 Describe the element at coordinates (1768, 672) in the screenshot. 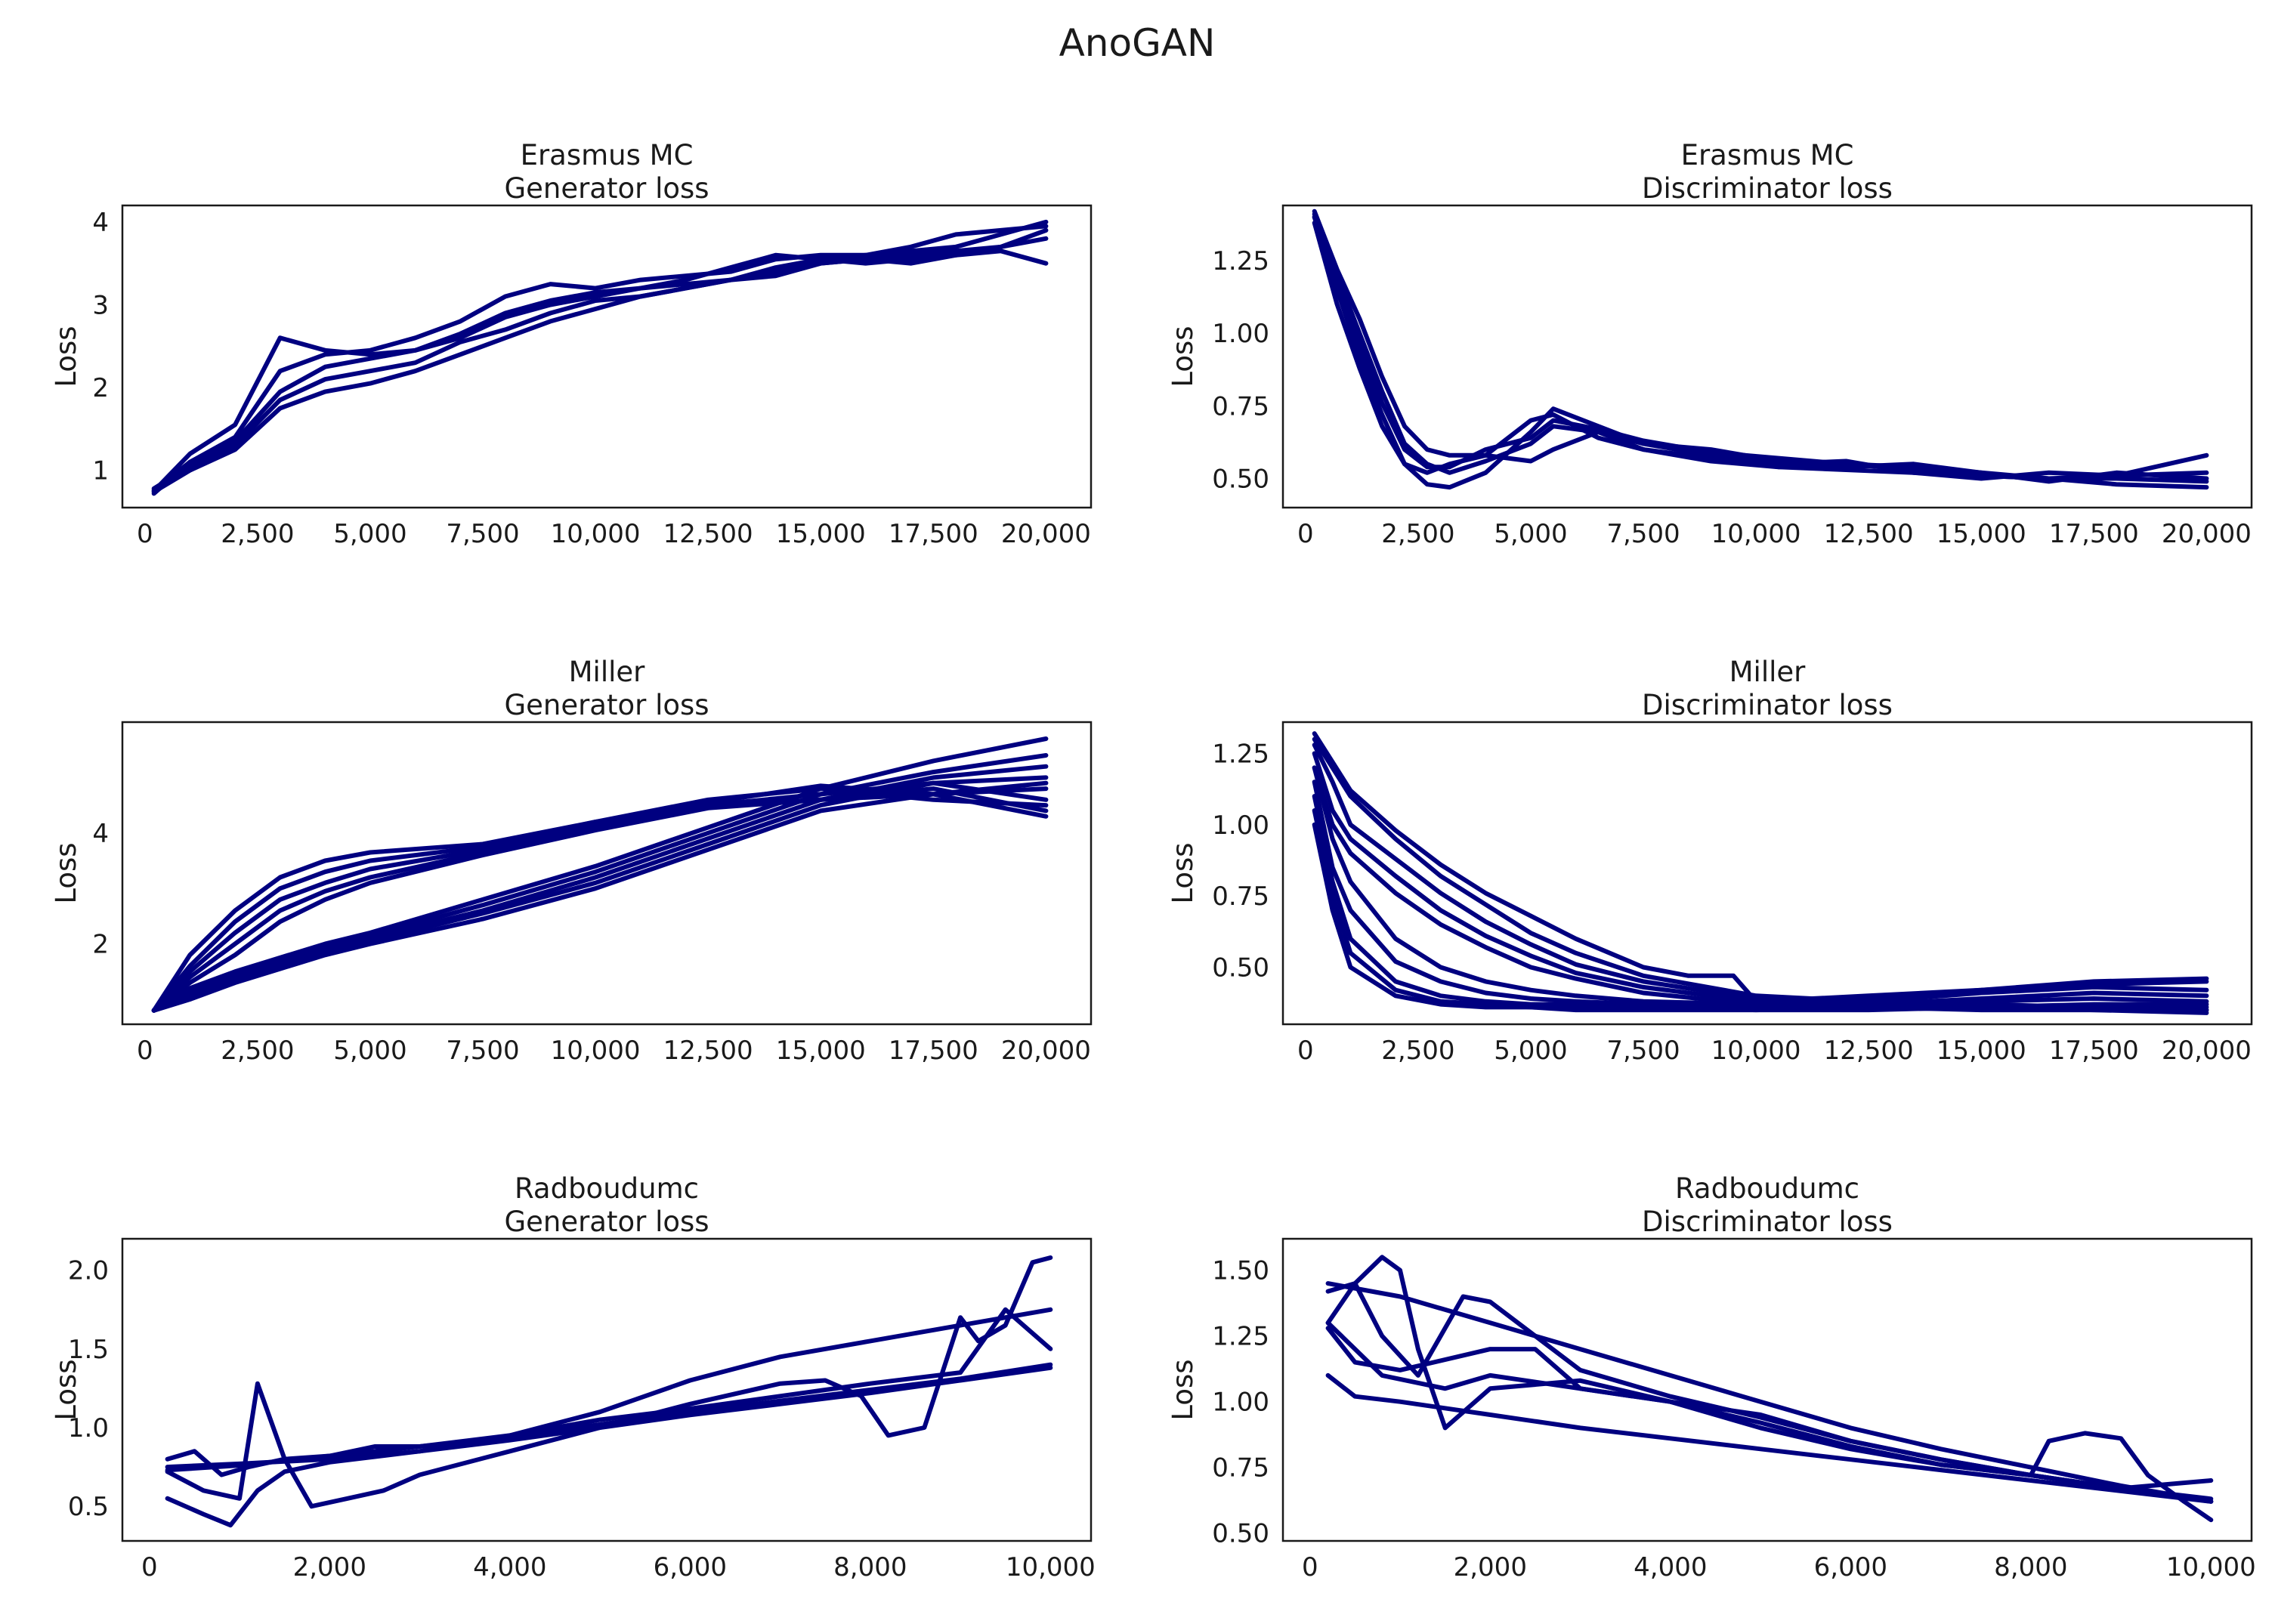

I see `panel-title-line1: Miller` at that location.